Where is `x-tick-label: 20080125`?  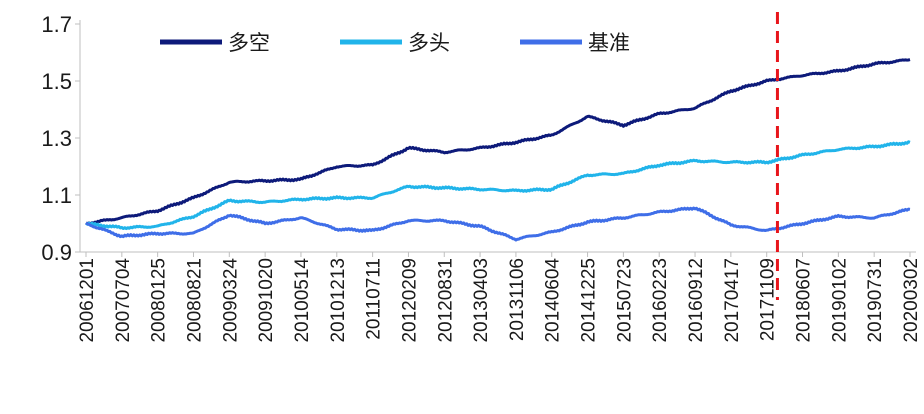 x-tick-label: 20080125 is located at coordinates (159, 300).